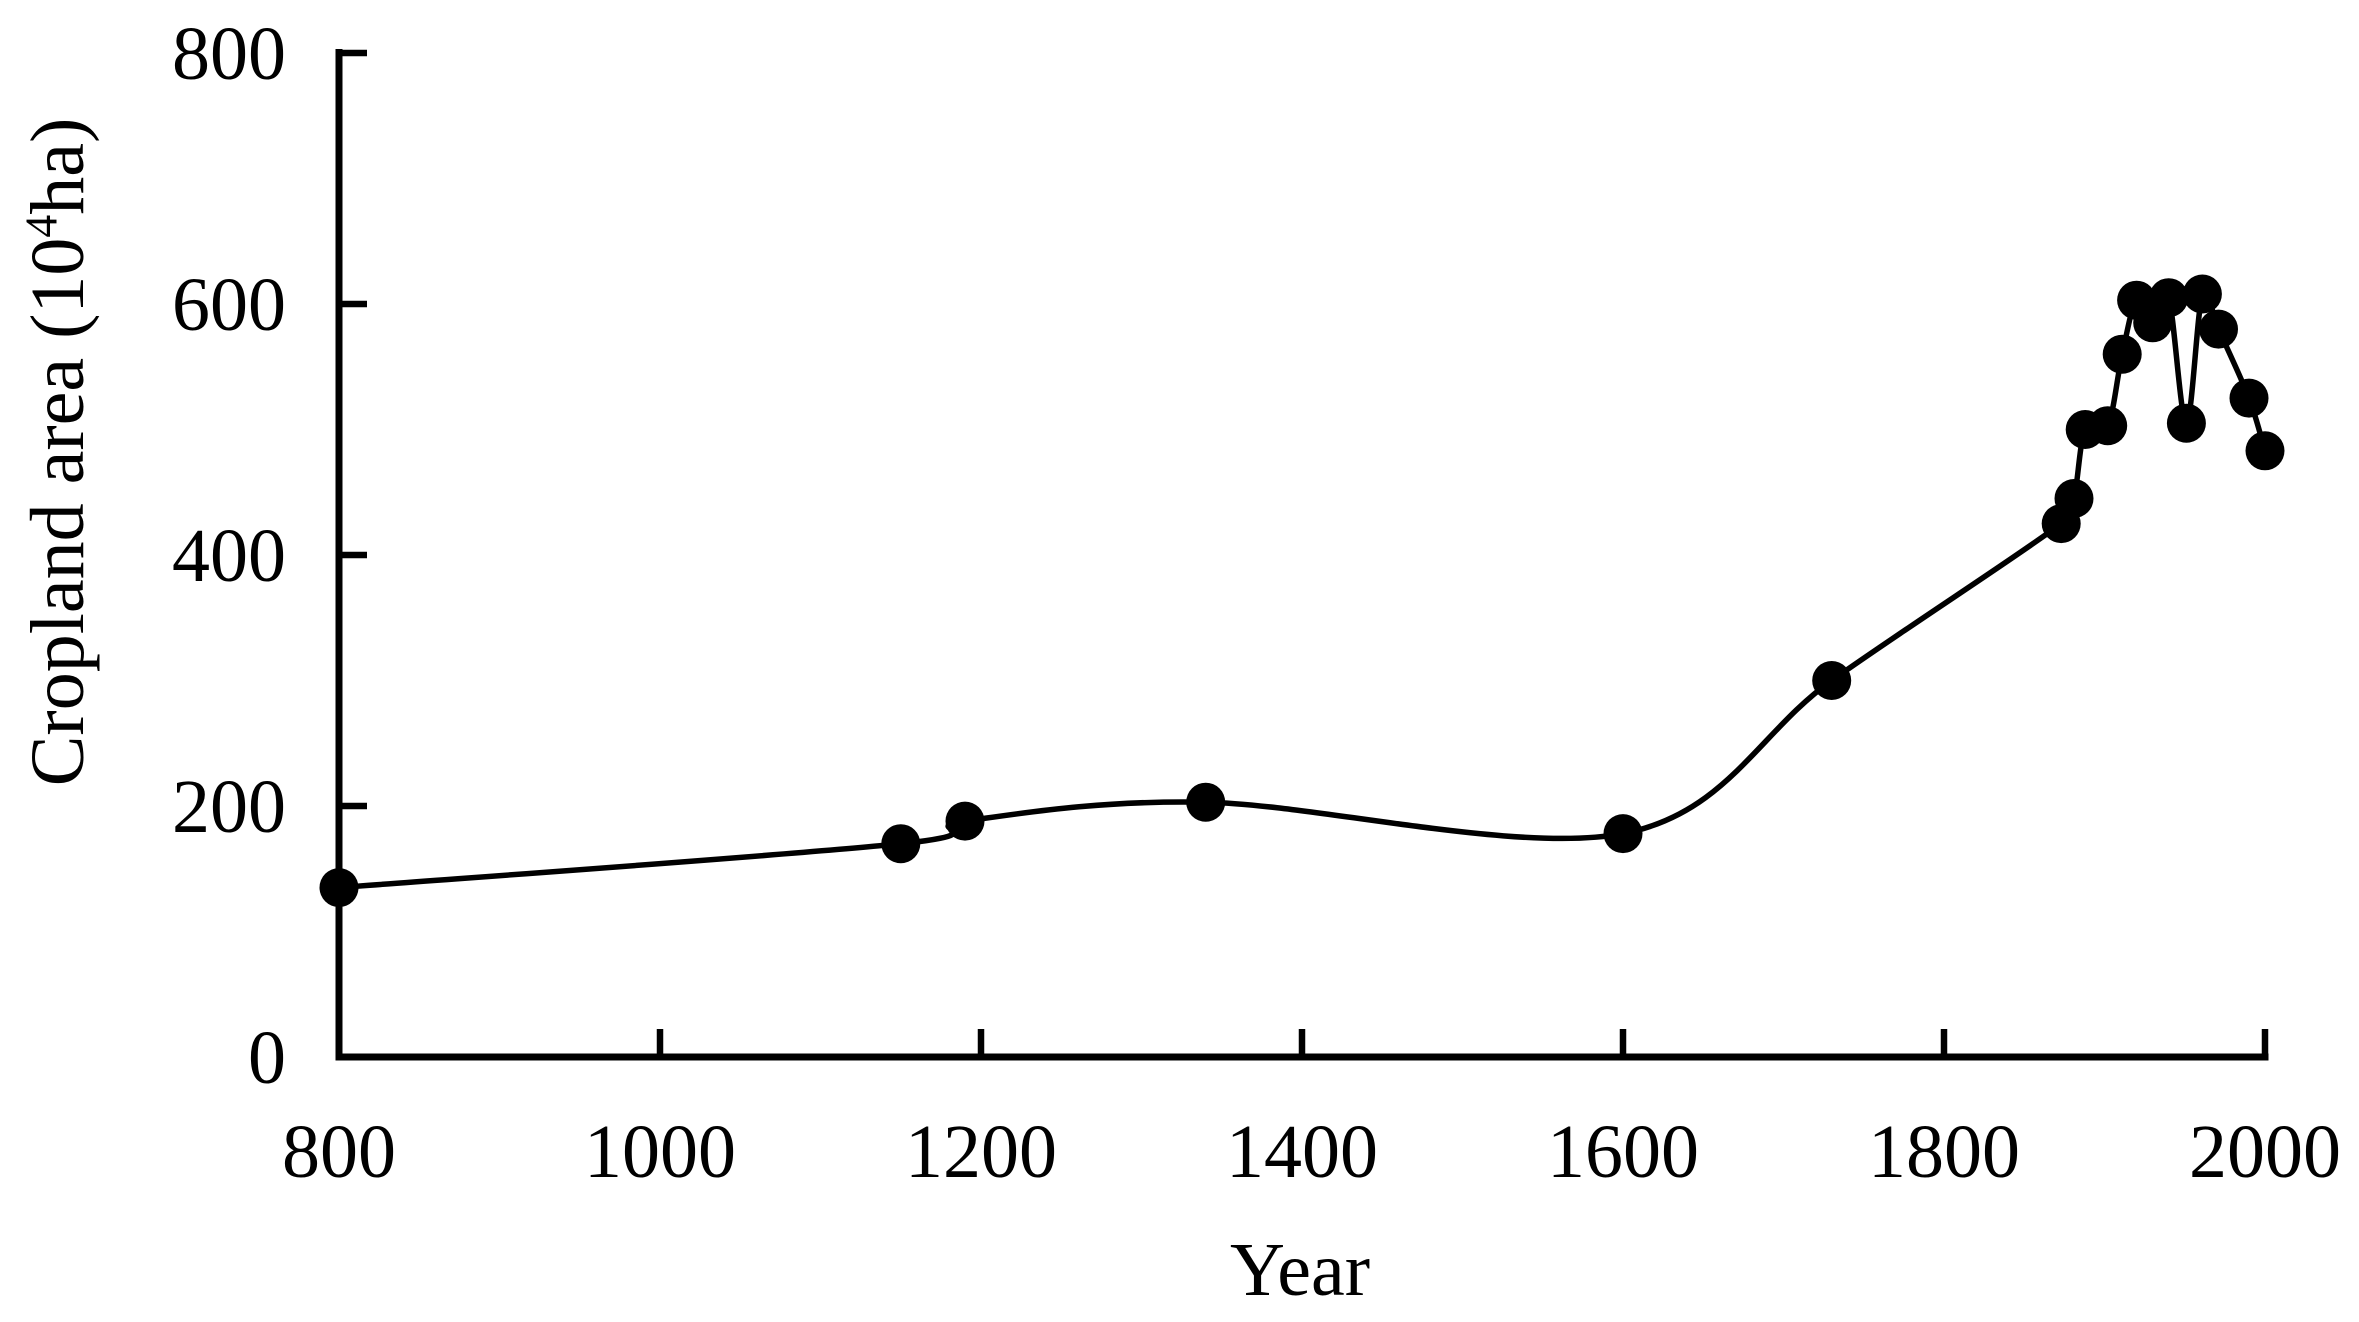  What do you see at coordinates (1300, 1270) in the screenshot?
I see `x-axis-title: Year` at bounding box center [1300, 1270].